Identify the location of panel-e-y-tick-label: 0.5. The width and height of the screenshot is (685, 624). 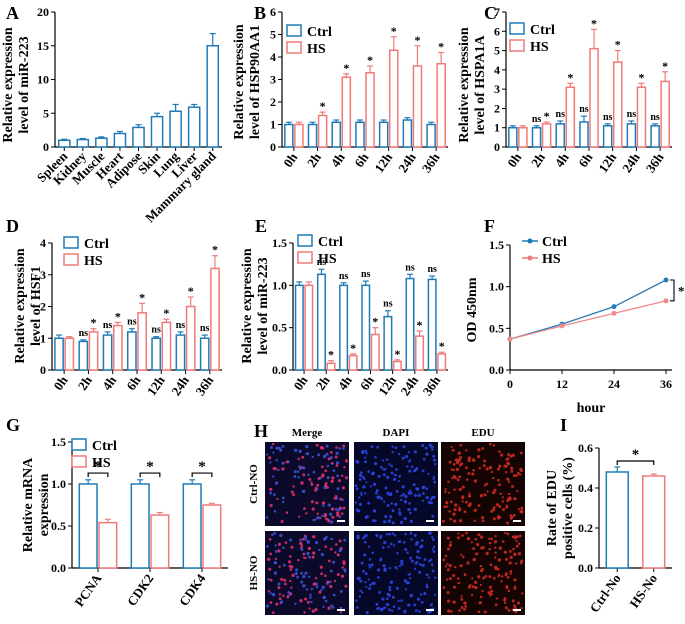
(279, 328).